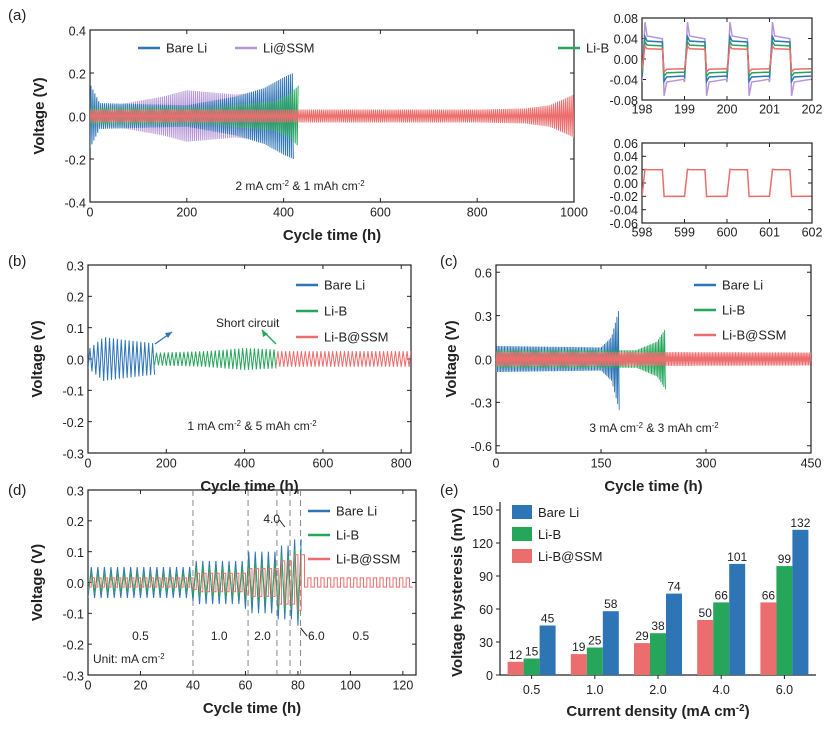 The width and height of the screenshot is (831, 731). What do you see at coordinates (316, 636) in the screenshot?
I see `rate-label: 6.0` at bounding box center [316, 636].